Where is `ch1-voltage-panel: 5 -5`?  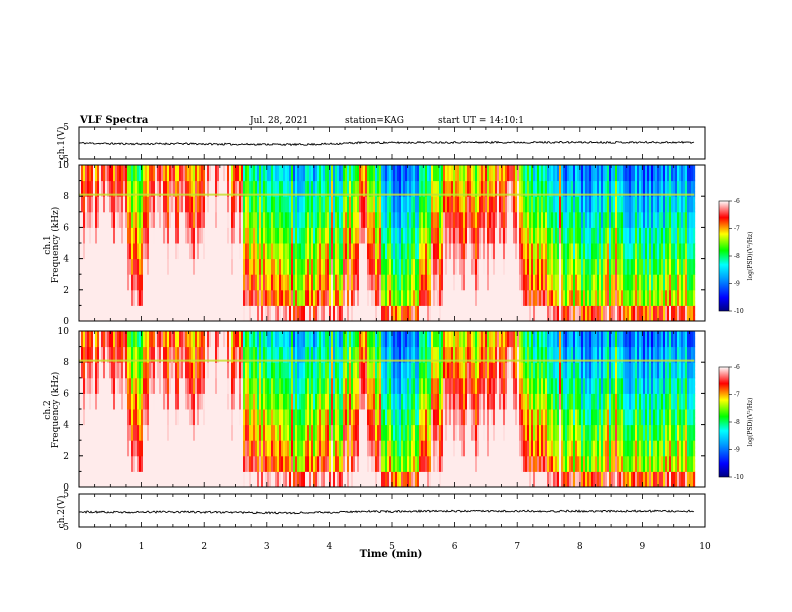
ch1-voltage-panel: 5 -5 is located at coordinates (383, 144).